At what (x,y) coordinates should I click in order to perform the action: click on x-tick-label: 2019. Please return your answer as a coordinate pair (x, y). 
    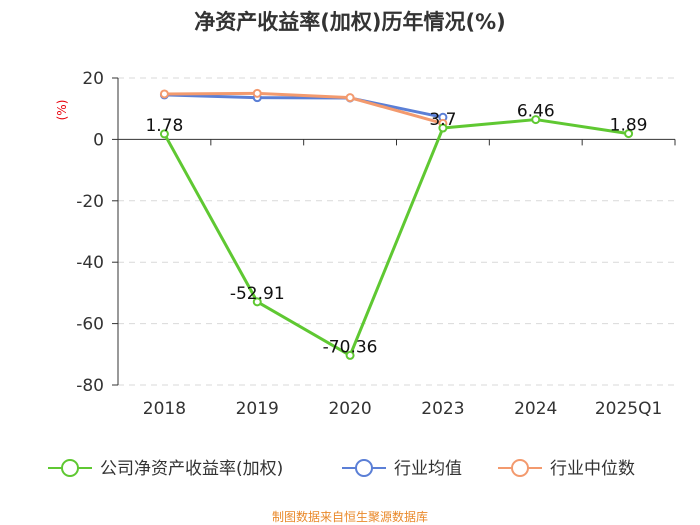
    Looking at the image, I should click on (257, 409).